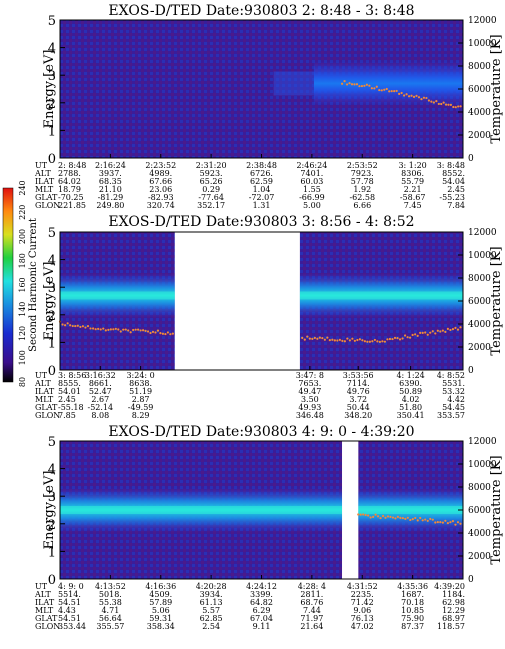 This screenshot has width=505, height=649. What do you see at coordinates (310, 415) in the screenshot?
I see `ephemeris-cell: 346.48` at bounding box center [310, 415].